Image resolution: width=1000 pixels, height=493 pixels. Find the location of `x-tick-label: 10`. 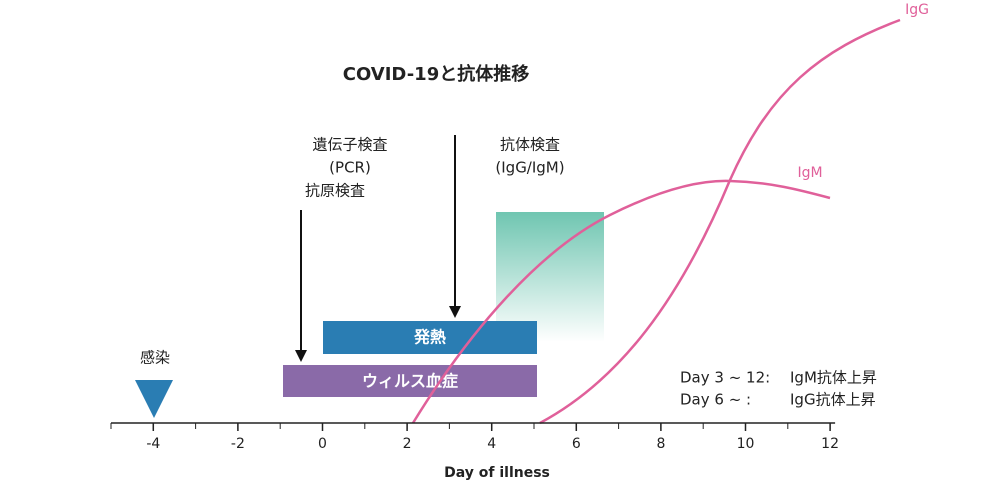

x-tick-label: 10 is located at coordinates (746, 444).